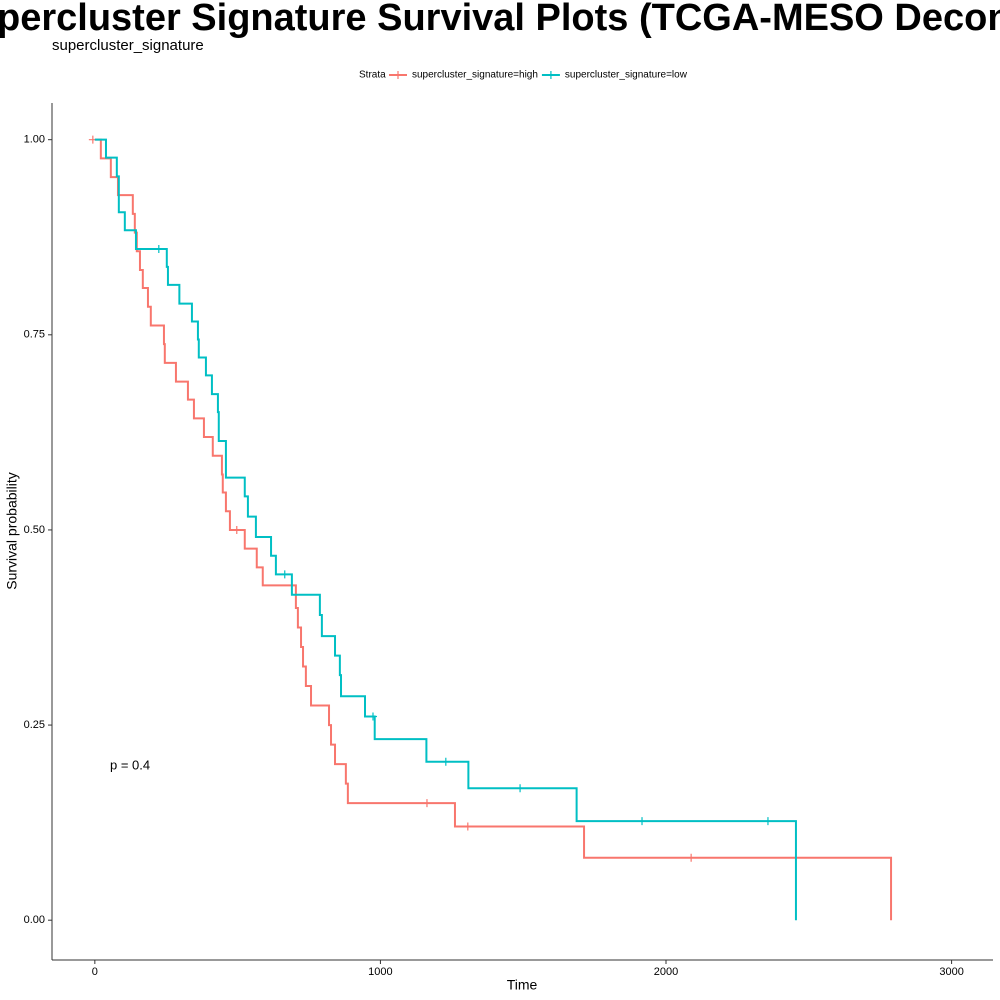 This screenshot has height=1000, width=1000. What do you see at coordinates (522, 985) in the screenshot?
I see `x-axis-label: Time` at bounding box center [522, 985].